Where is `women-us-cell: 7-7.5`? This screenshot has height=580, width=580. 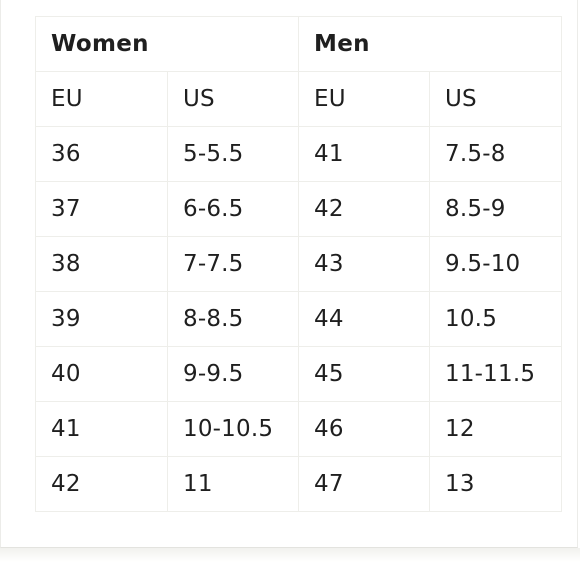 women-us-cell: 7-7.5 is located at coordinates (233, 264).